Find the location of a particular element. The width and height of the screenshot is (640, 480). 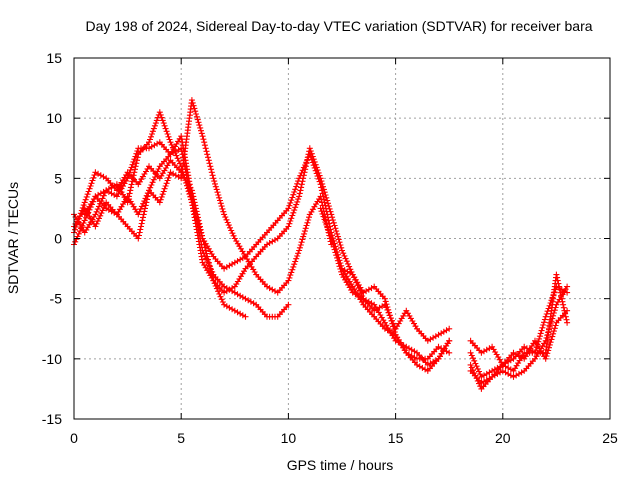

y-tick-label: 0 is located at coordinates (58, 239).